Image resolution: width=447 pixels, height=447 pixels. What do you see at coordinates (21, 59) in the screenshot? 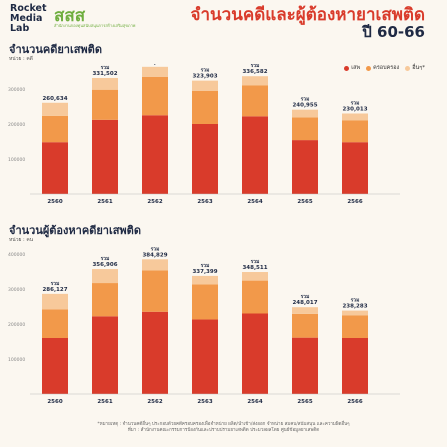
I see `panel-unit-cases: หน่วย : คดี` at bounding box center [21, 59].